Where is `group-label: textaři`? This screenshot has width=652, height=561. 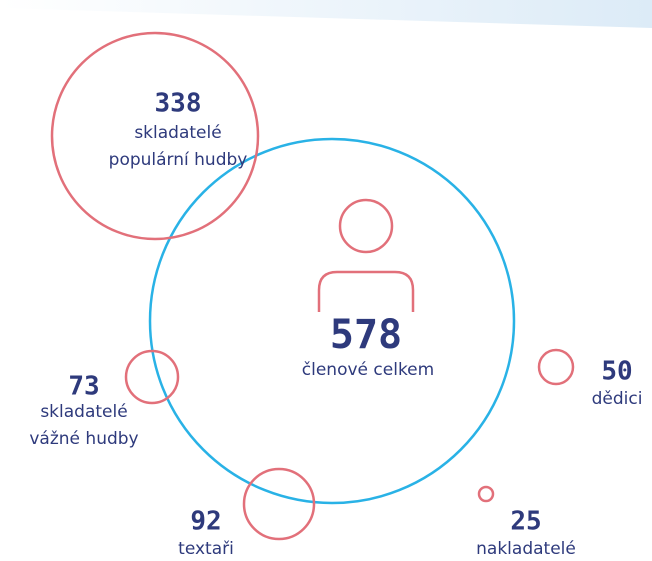 group-label: textaři is located at coordinates (206, 549).